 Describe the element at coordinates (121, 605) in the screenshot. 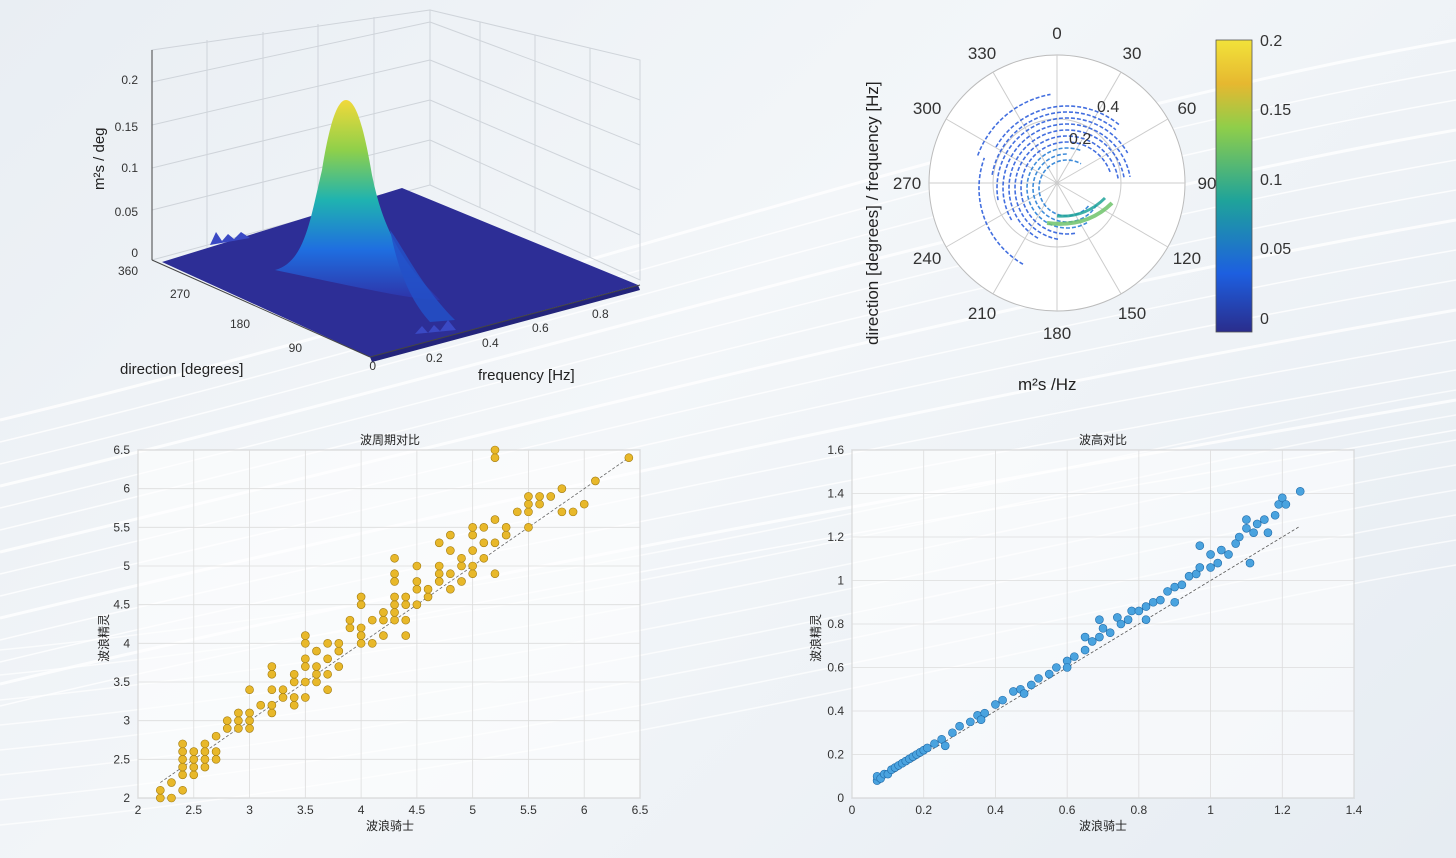

I see `y-tick-label: 4.5` at that location.